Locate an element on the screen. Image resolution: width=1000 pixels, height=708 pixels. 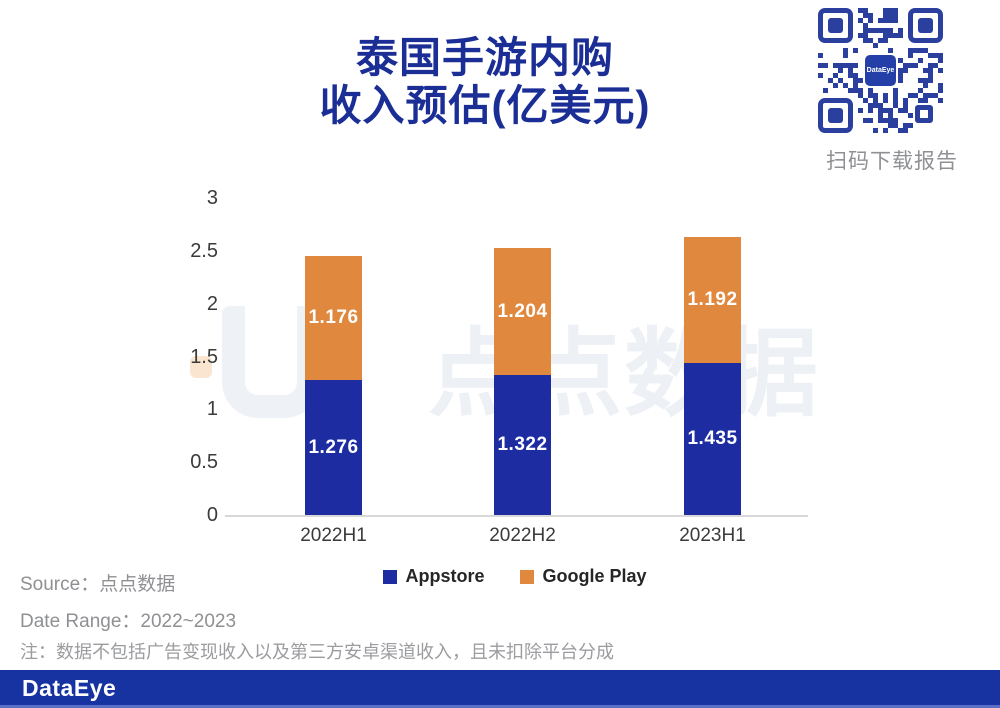
bar-2023H1: 1.435 1.192 is located at coordinates (712, 356).